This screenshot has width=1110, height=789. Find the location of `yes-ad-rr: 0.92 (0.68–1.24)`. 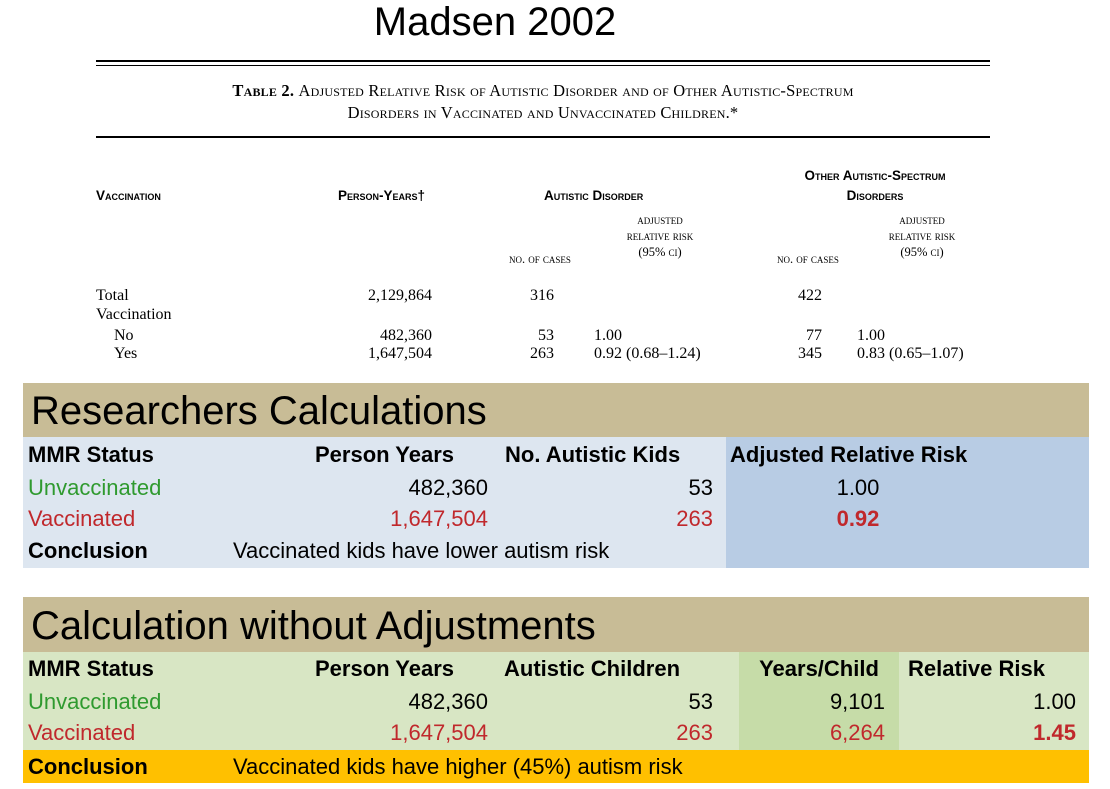

yes-ad-rr: 0.92 (0.68–1.24) is located at coordinates (647, 353).